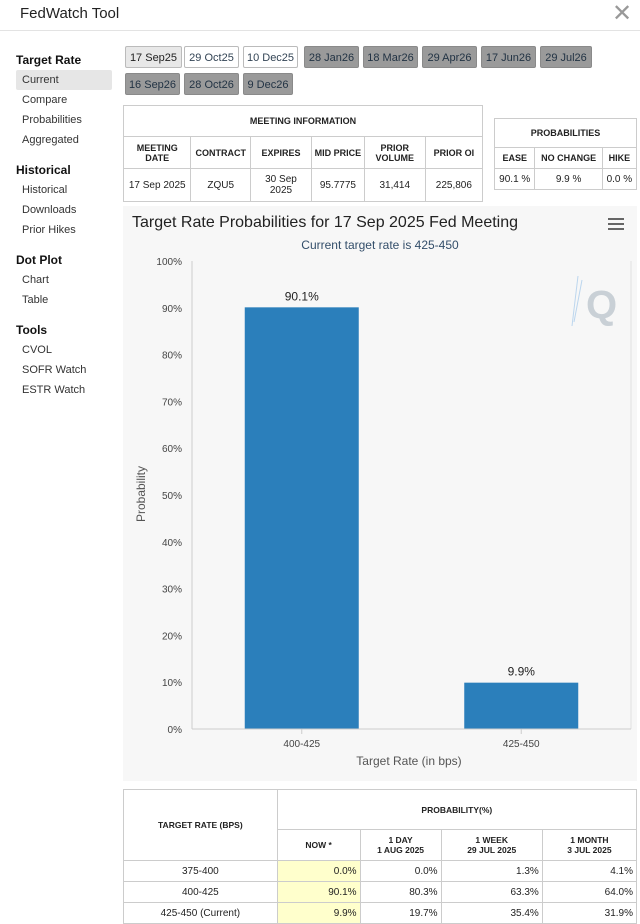 The height and width of the screenshot is (924, 640). What do you see at coordinates (280, 185) in the screenshot?
I see `meeting-info-value: 30 Sep 2025` at bounding box center [280, 185].